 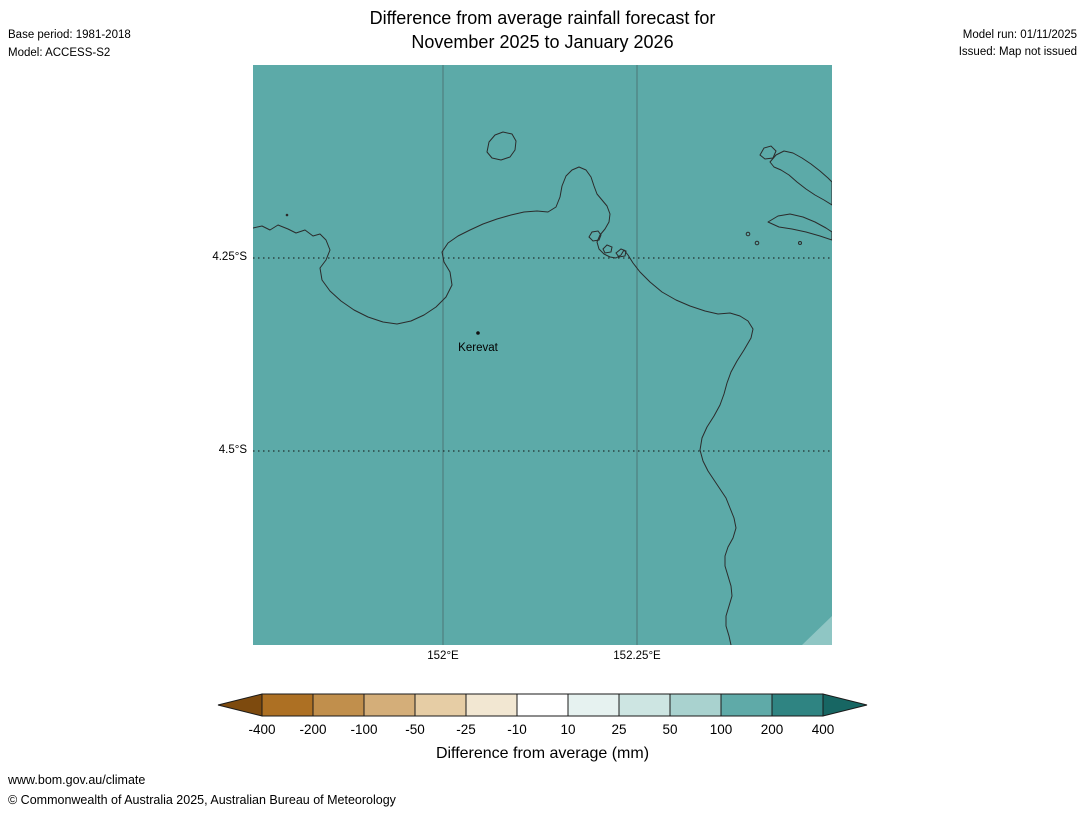 What do you see at coordinates (232, 450) in the screenshot?
I see `ytick-4-5S: 4.5°S` at bounding box center [232, 450].